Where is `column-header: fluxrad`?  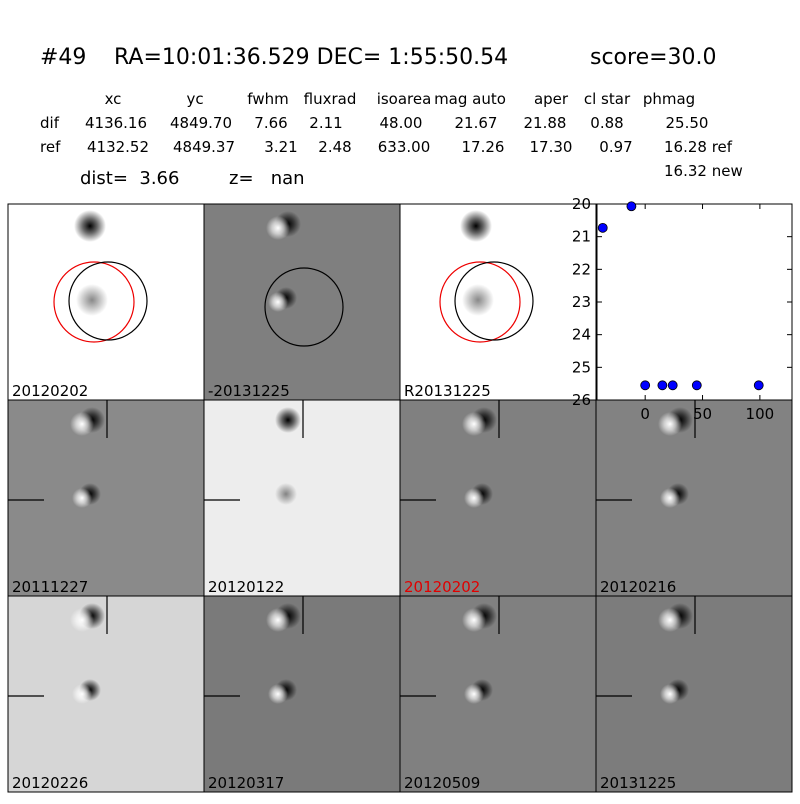 column-header: fluxrad is located at coordinates (330, 99).